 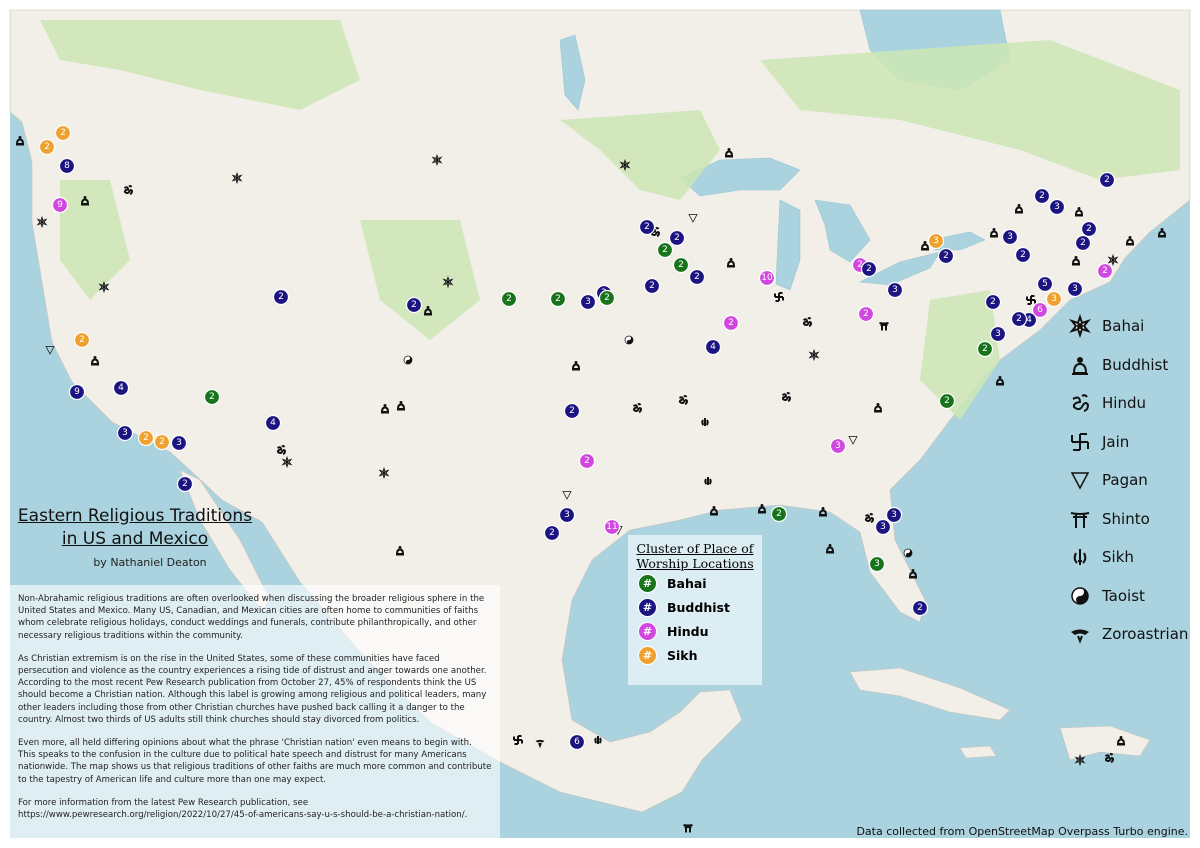 I want to click on cluster-marker: 11, so click(x=612, y=527).